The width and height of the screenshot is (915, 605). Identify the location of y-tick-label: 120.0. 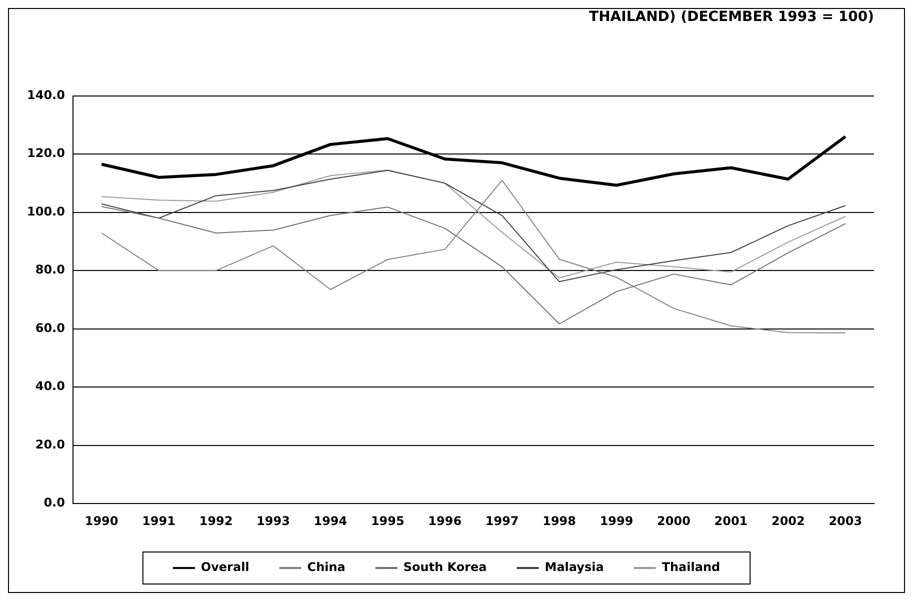
(45, 153).